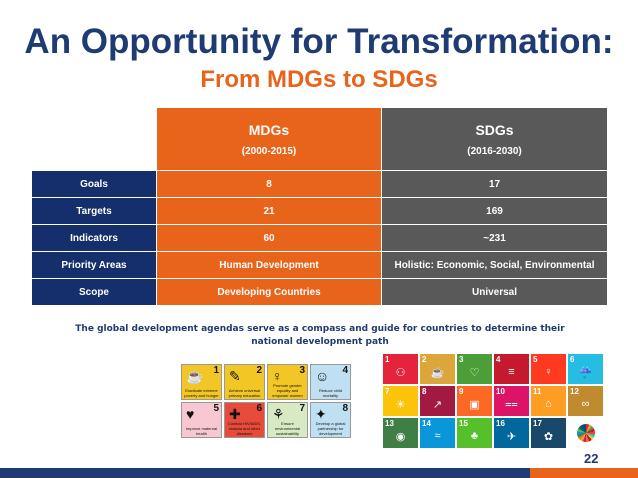  What do you see at coordinates (494, 211) in the screenshot?
I see `sdg-value: 169` at bounding box center [494, 211].